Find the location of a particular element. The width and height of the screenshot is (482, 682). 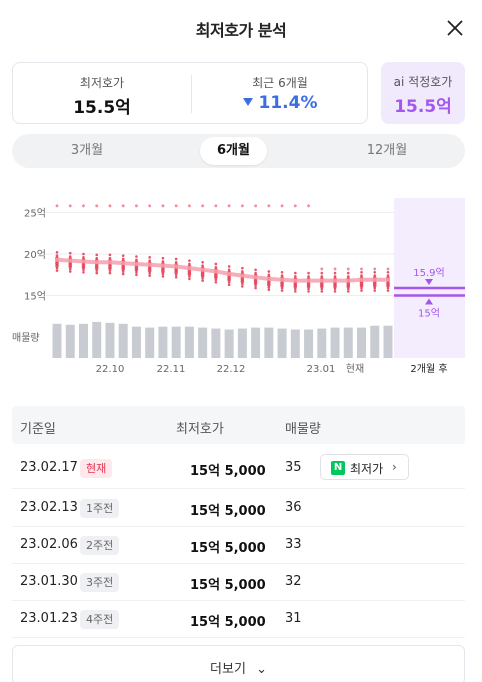

close-icon is located at coordinates (455, 28).